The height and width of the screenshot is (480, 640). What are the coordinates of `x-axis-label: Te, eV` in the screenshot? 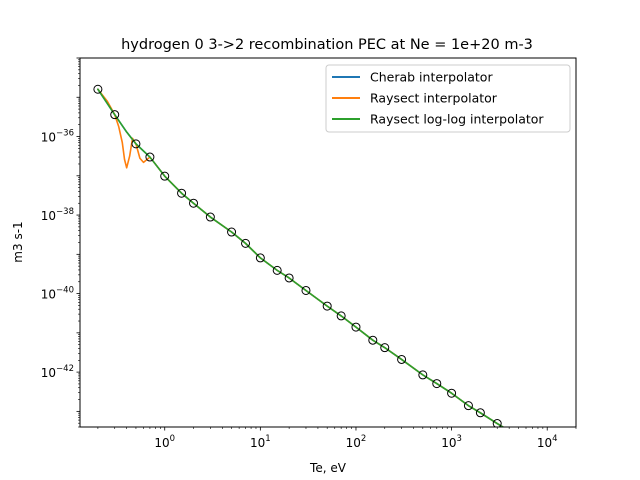 It's located at (328, 468).